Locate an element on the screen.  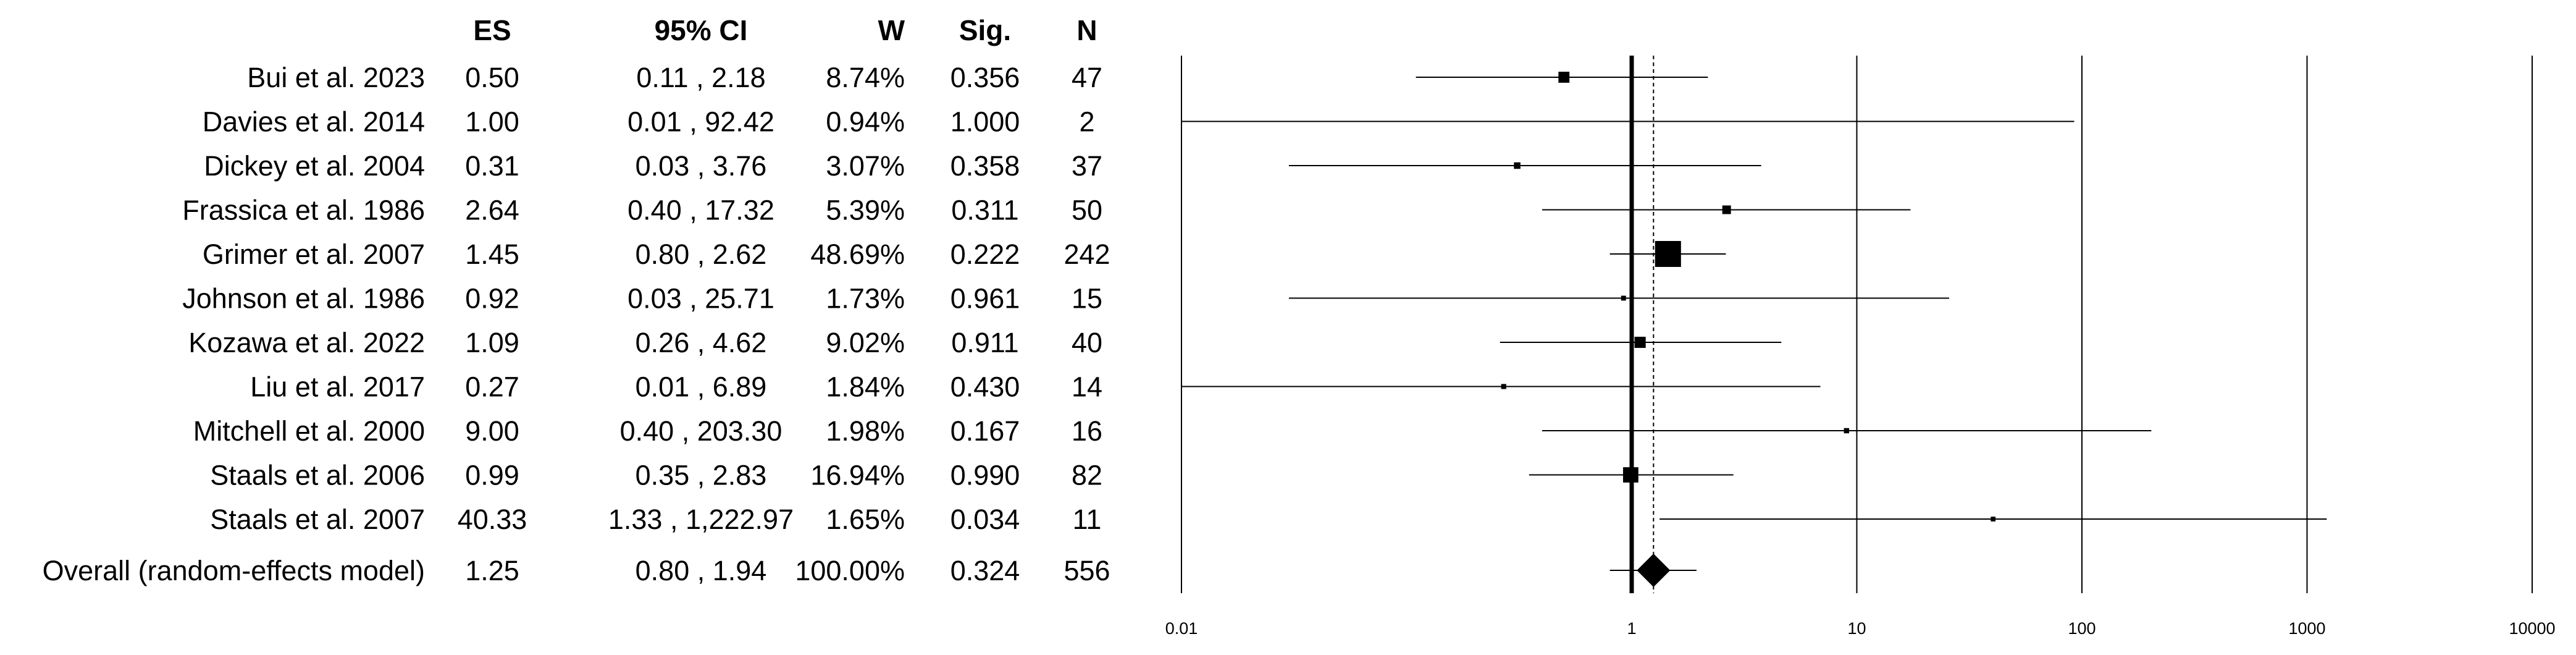
study-row-es: 9.00 is located at coordinates (492, 431).